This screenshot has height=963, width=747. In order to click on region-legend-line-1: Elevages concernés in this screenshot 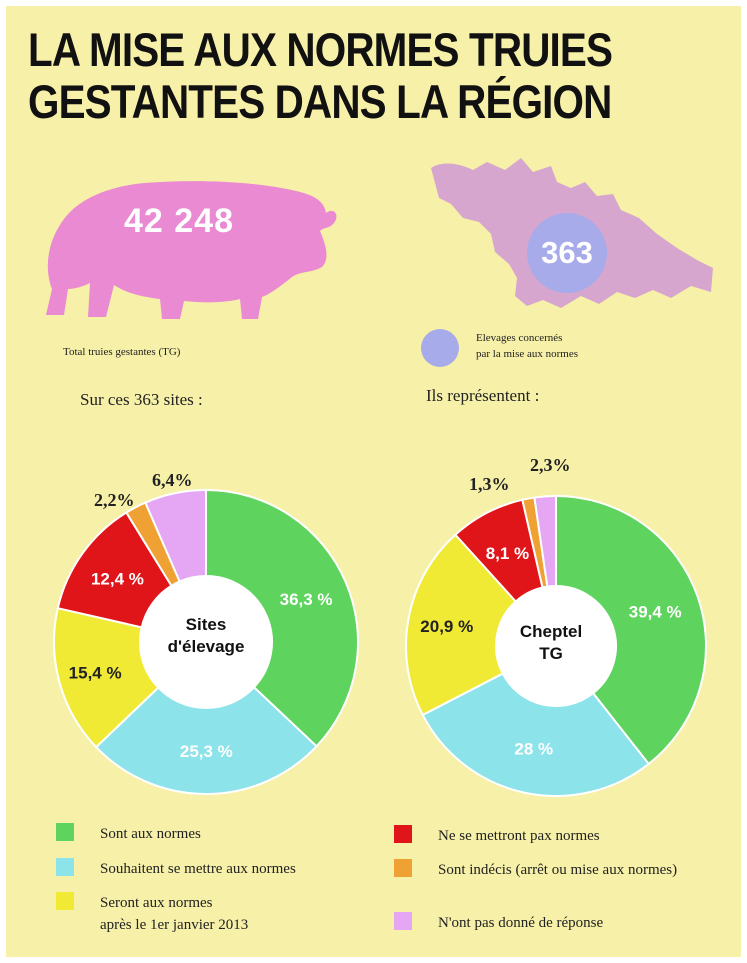, I will do `click(519, 338)`.